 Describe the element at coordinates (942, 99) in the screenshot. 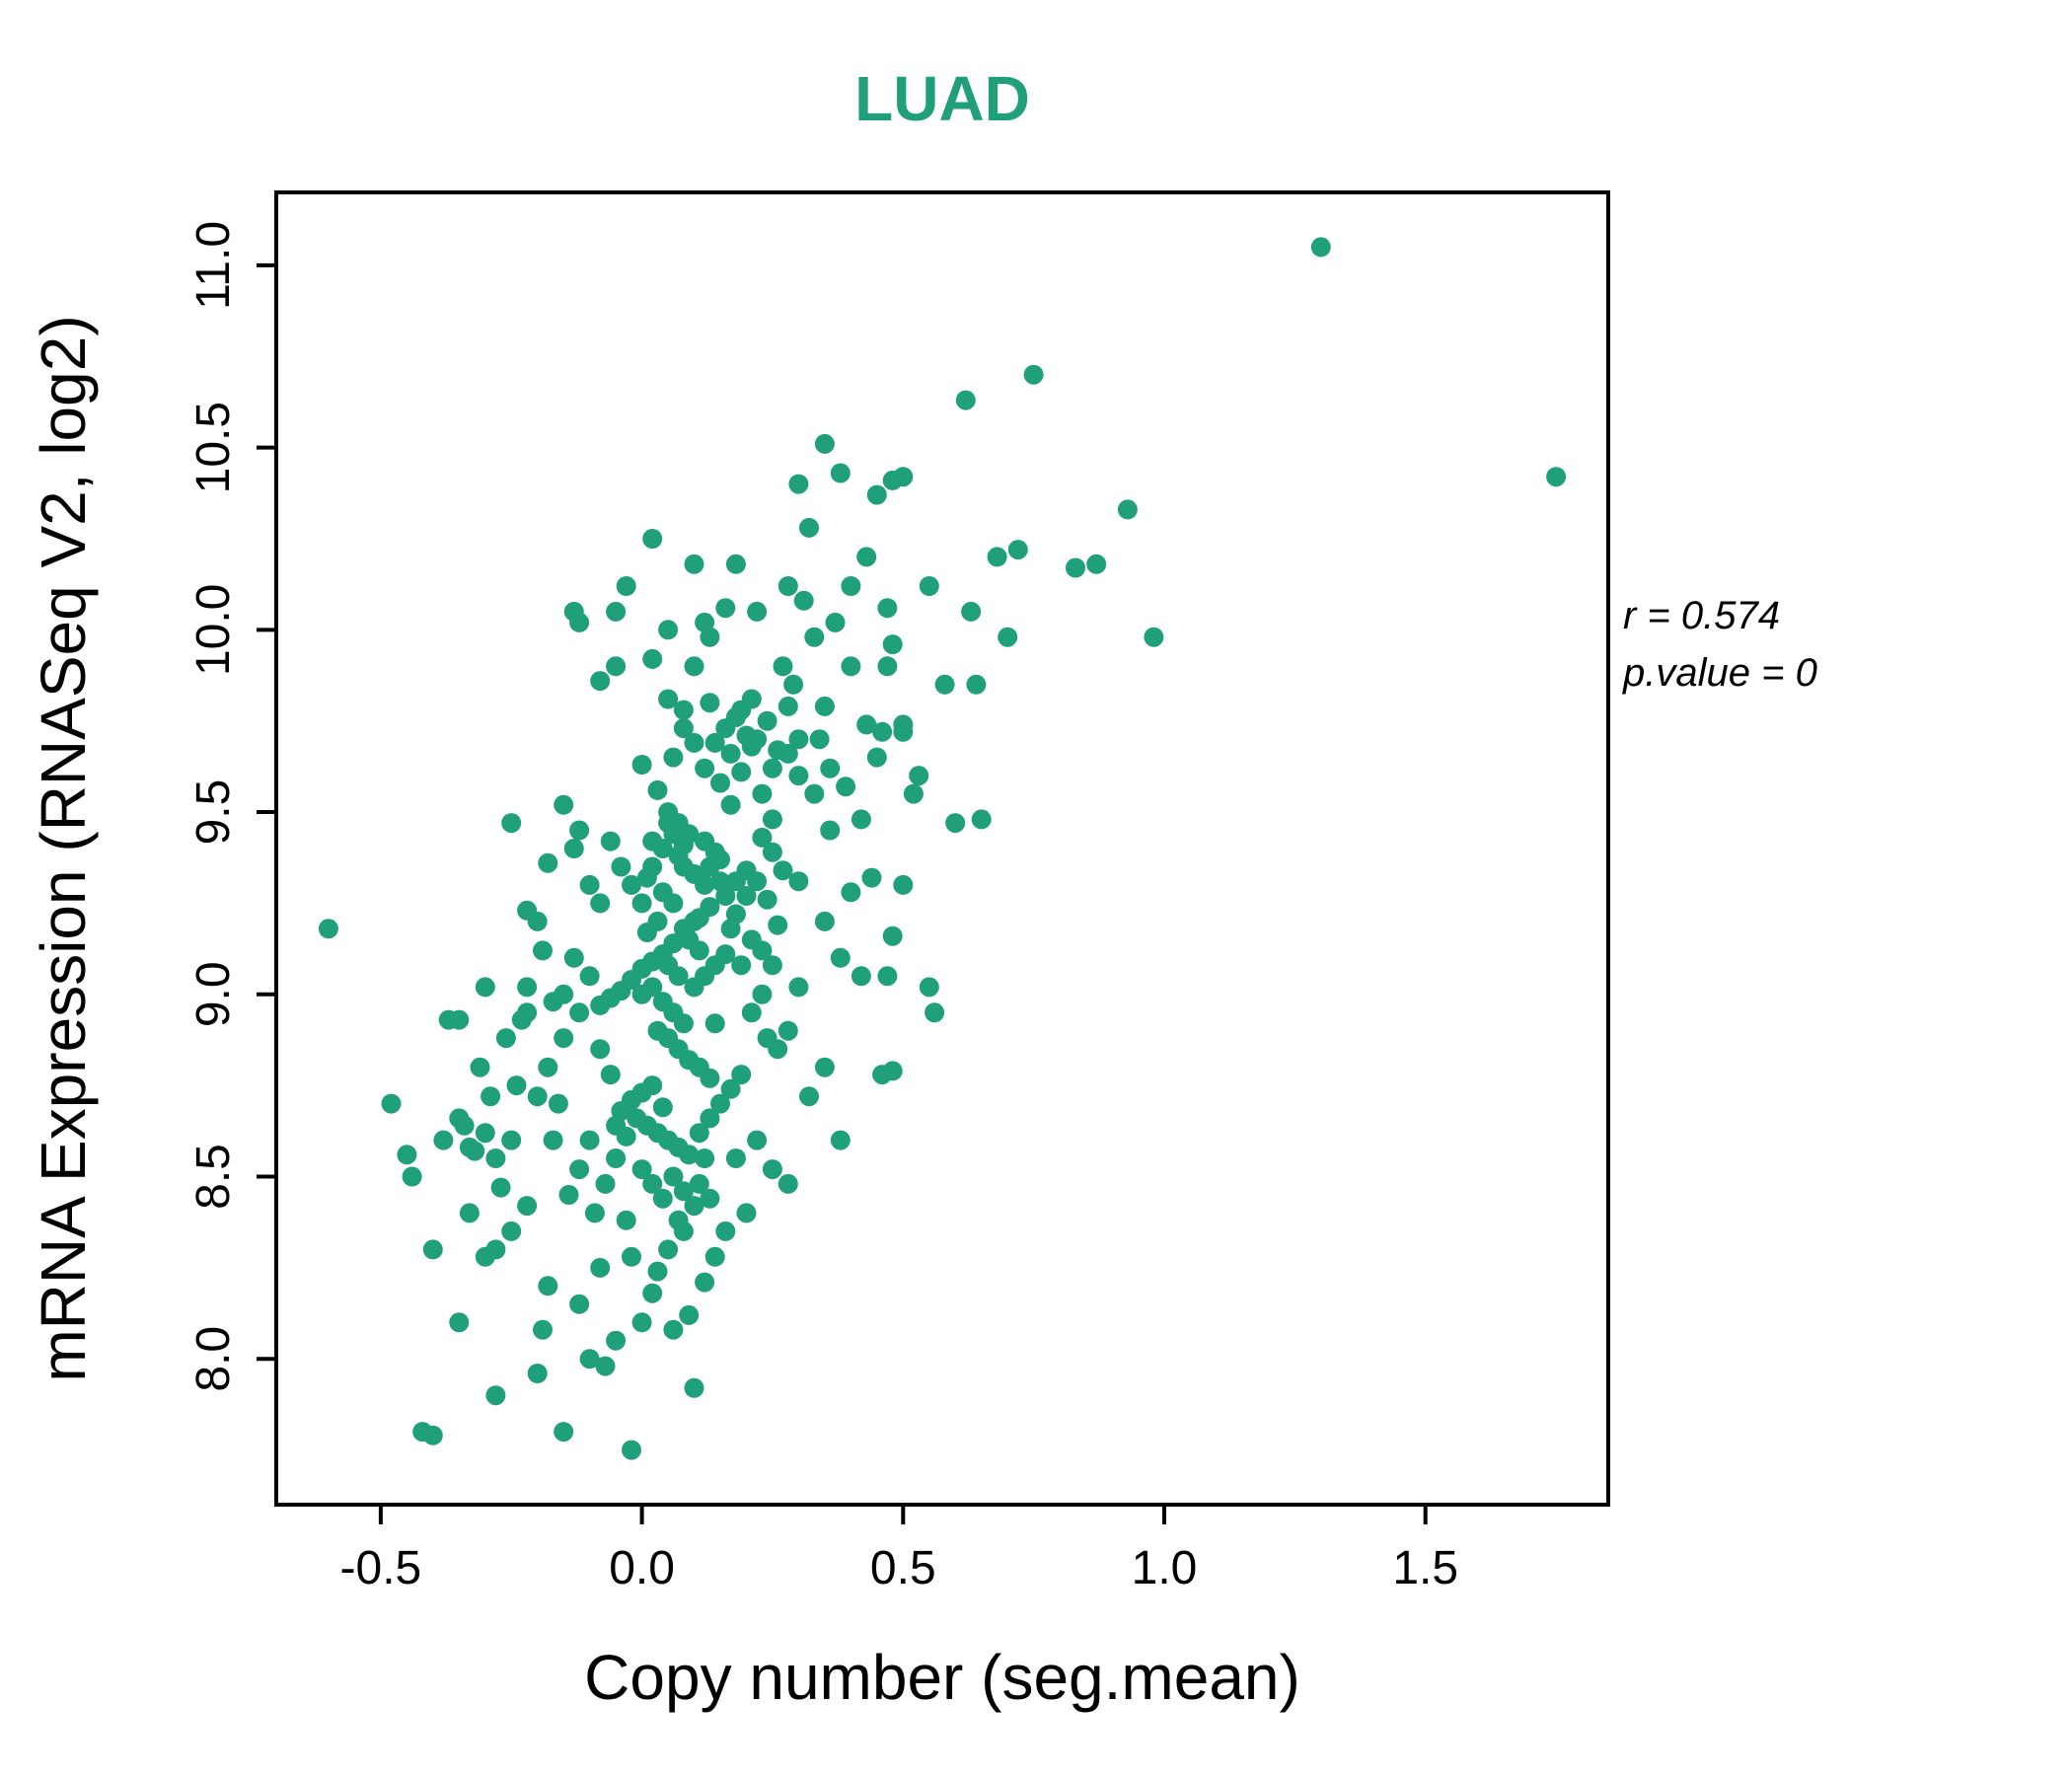

I see `chart-title: LUAD` at that location.